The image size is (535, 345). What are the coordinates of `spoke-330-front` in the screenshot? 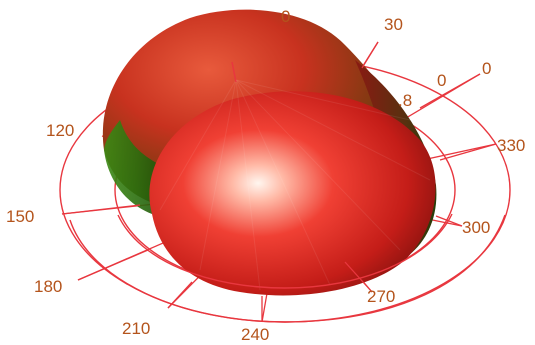 It's located at (468, 152).